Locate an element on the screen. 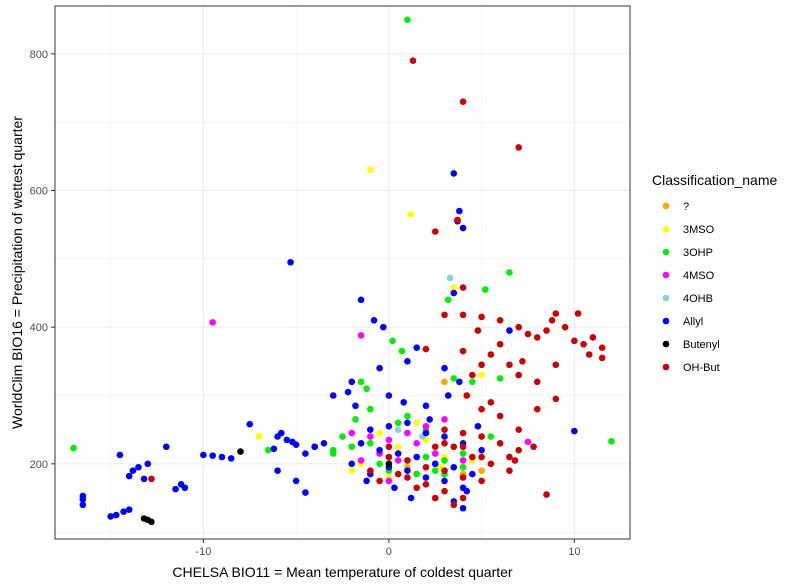  legend-label: Butenyl is located at coordinates (701, 345).